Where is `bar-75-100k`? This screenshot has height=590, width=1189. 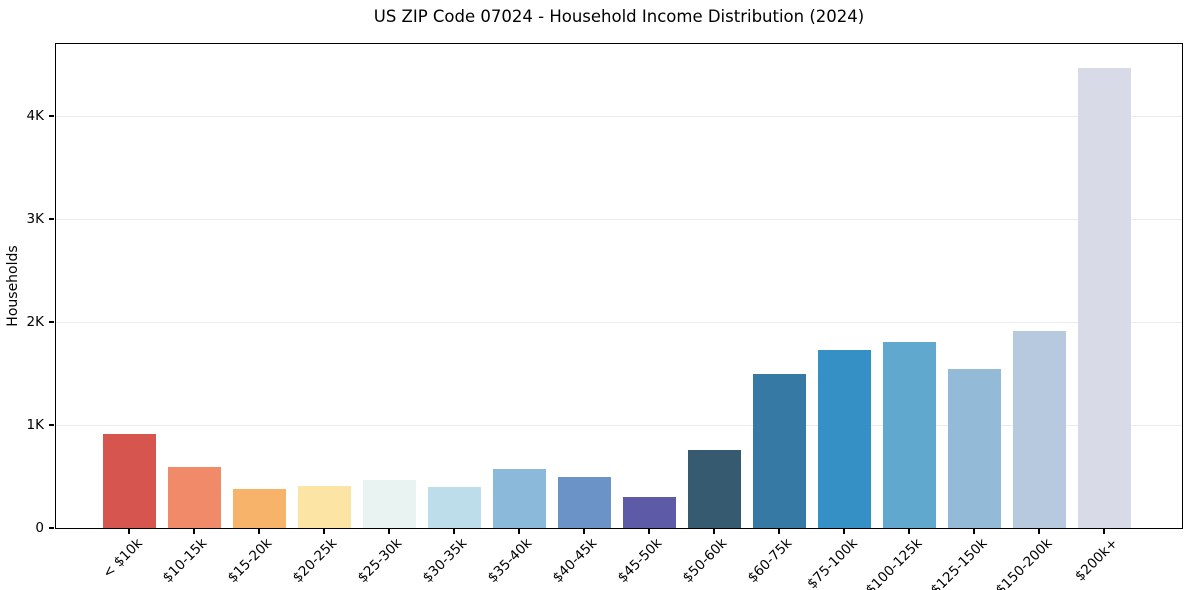 bar-75-100k is located at coordinates (844, 438).